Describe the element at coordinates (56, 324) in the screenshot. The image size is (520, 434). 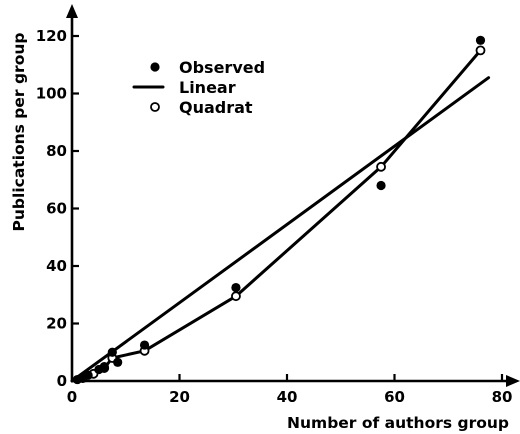
I see `y-tick-label: 20` at that location.